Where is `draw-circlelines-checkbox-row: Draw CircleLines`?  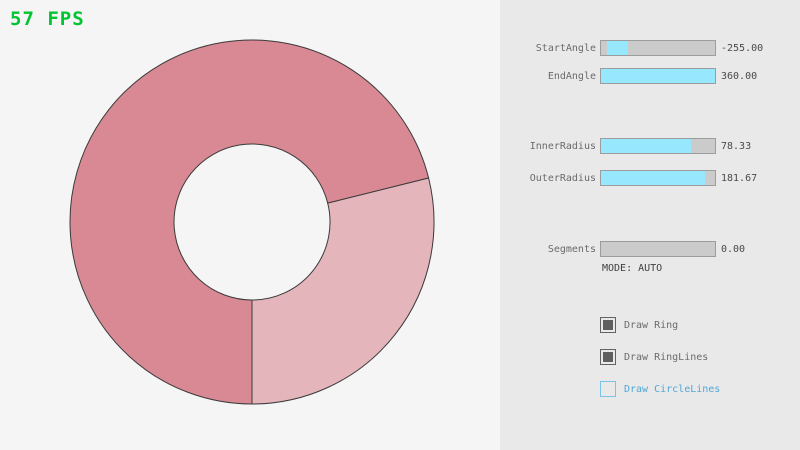
draw-circlelines-checkbox-row: Draw CircleLines is located at coordinates (700, 389).